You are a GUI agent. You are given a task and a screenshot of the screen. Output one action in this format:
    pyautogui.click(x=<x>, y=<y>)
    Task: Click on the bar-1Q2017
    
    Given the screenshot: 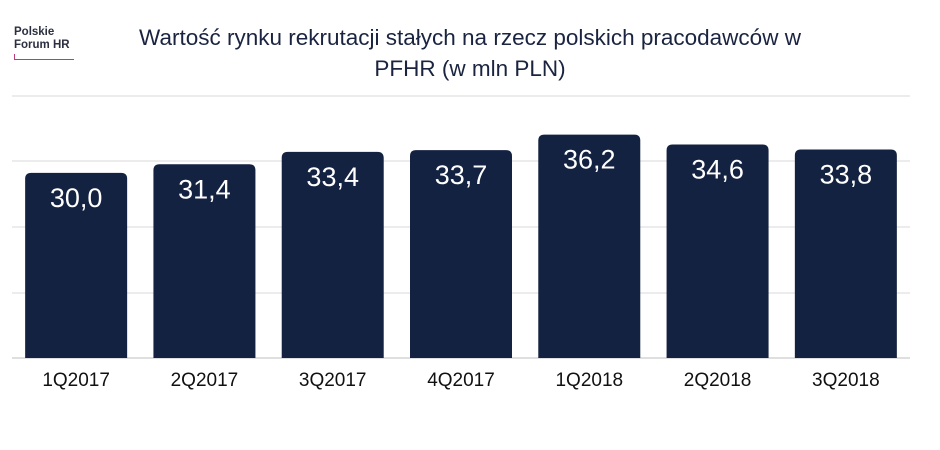 What is the action you would take?
    pyautogui.click(x=76, y=265)
    